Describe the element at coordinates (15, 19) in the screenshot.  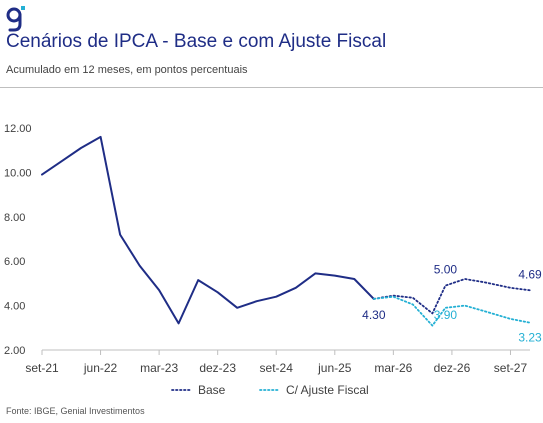
I see `genial-logo-icon` at that location.